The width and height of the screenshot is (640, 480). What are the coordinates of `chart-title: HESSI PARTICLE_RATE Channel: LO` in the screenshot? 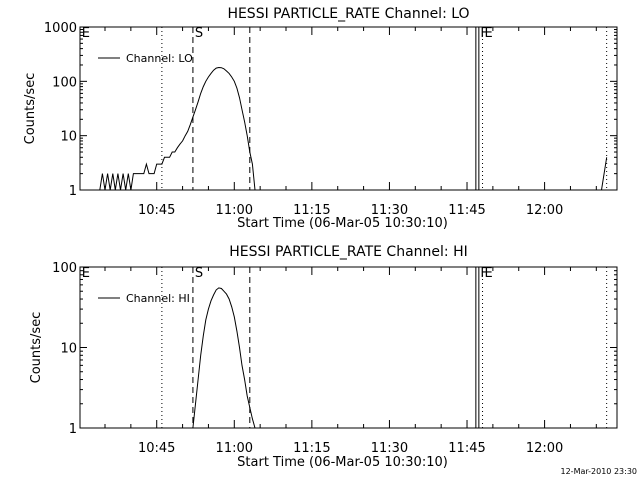 It's located at (348, 14).